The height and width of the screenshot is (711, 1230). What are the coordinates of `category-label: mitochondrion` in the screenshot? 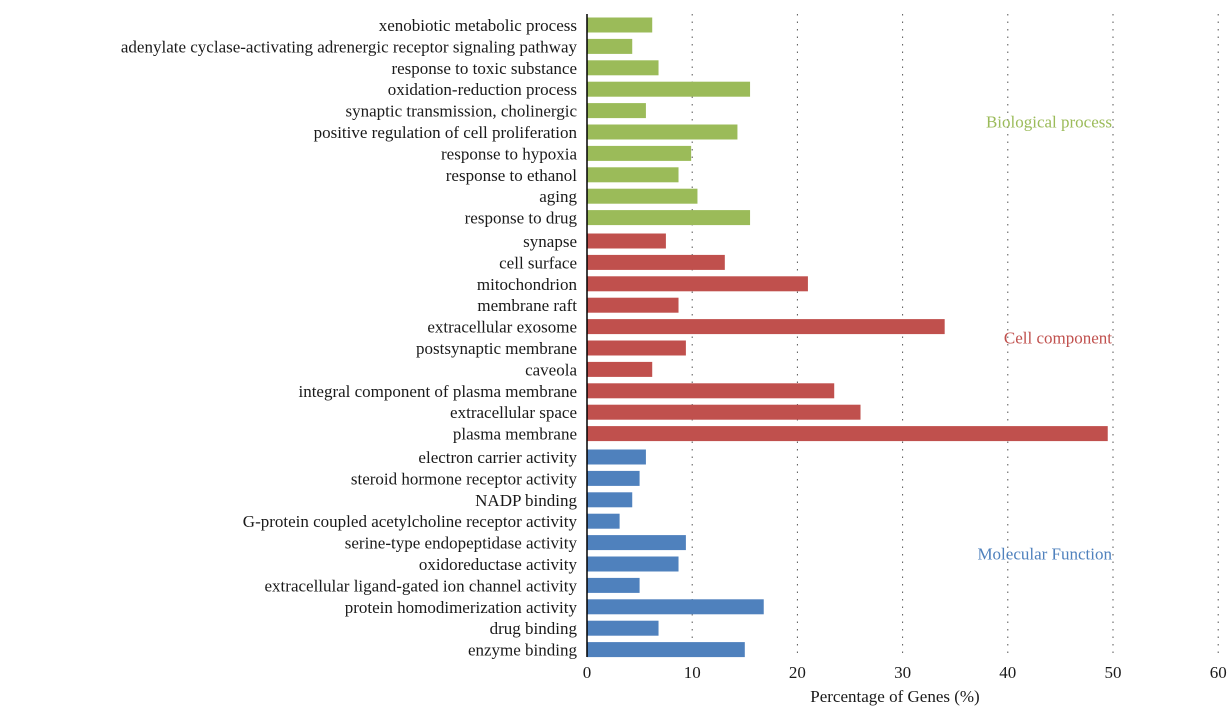 It's located at (527, 284).